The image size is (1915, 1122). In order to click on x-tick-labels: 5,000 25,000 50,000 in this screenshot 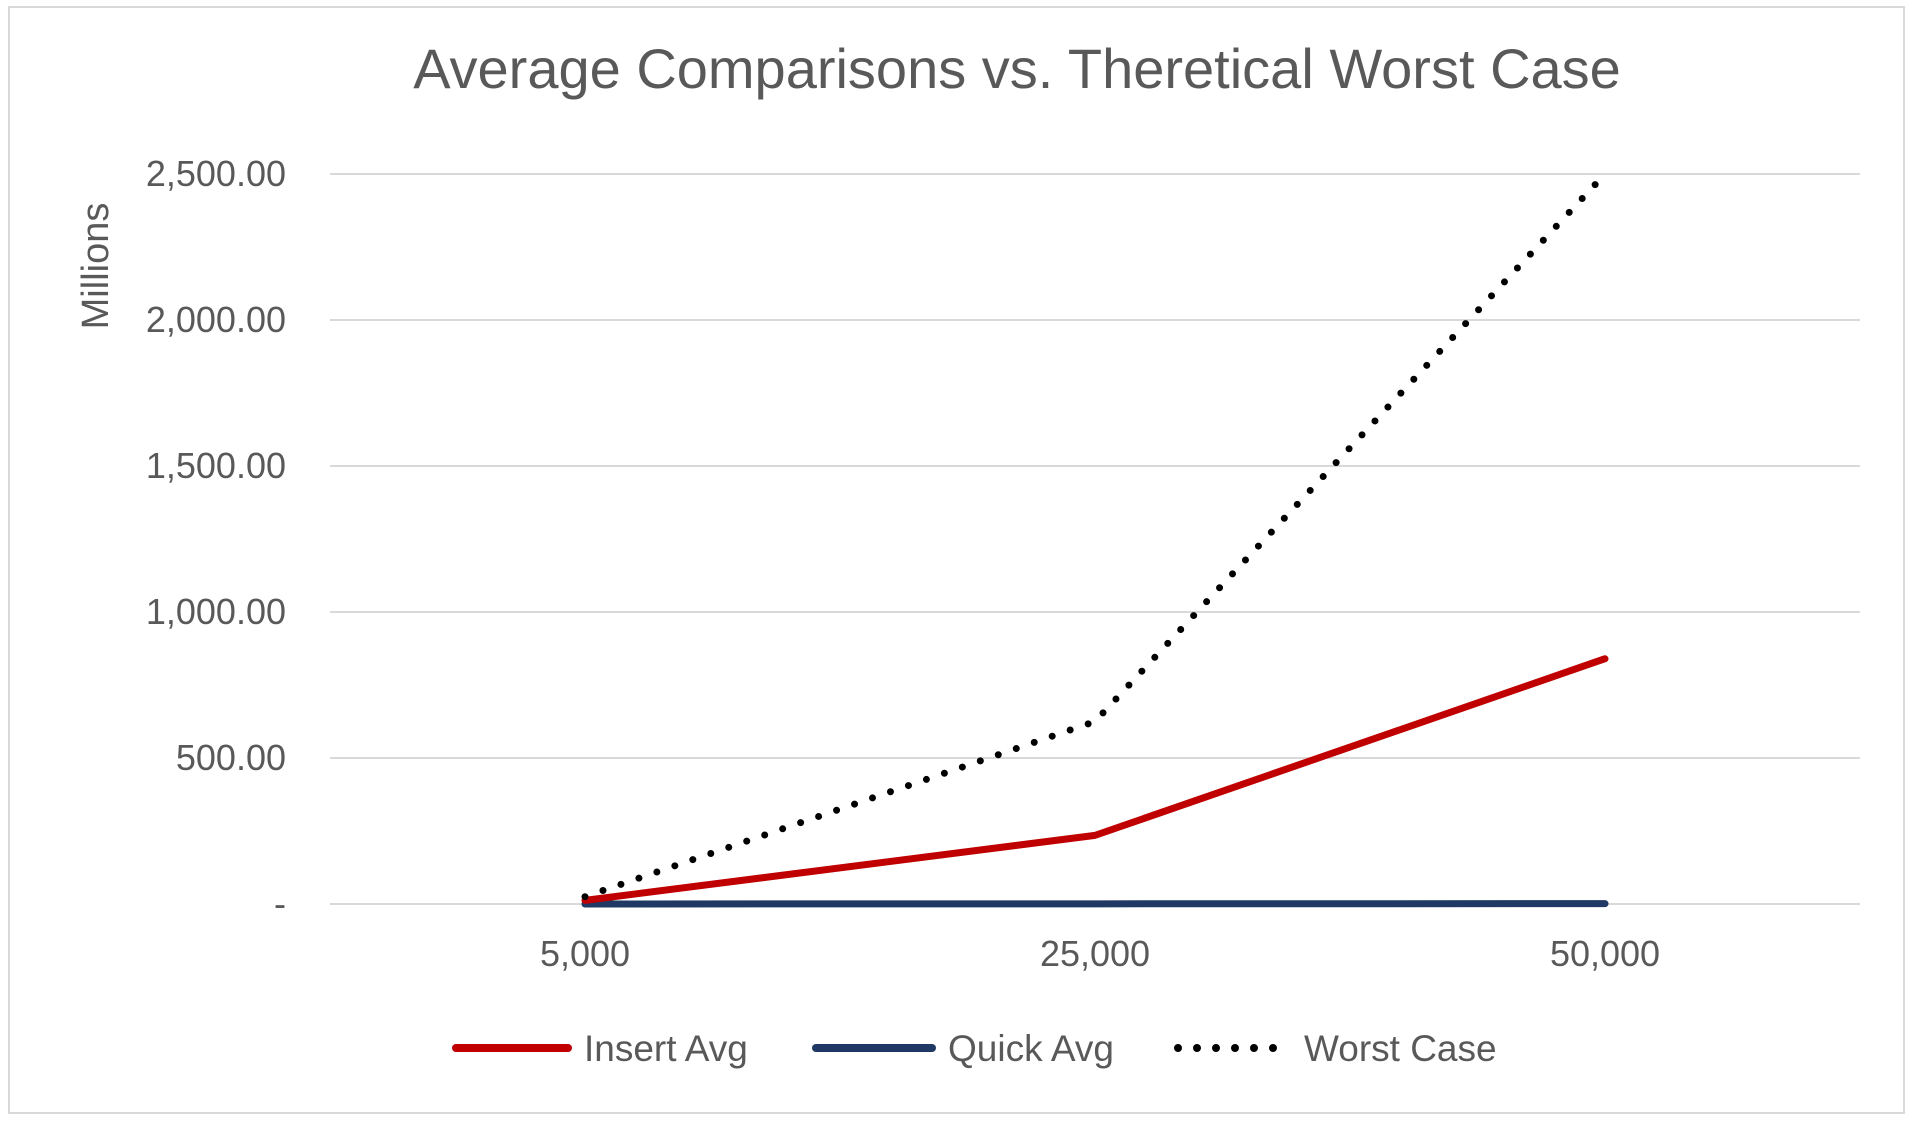, I will do `click(1100, 953)`.